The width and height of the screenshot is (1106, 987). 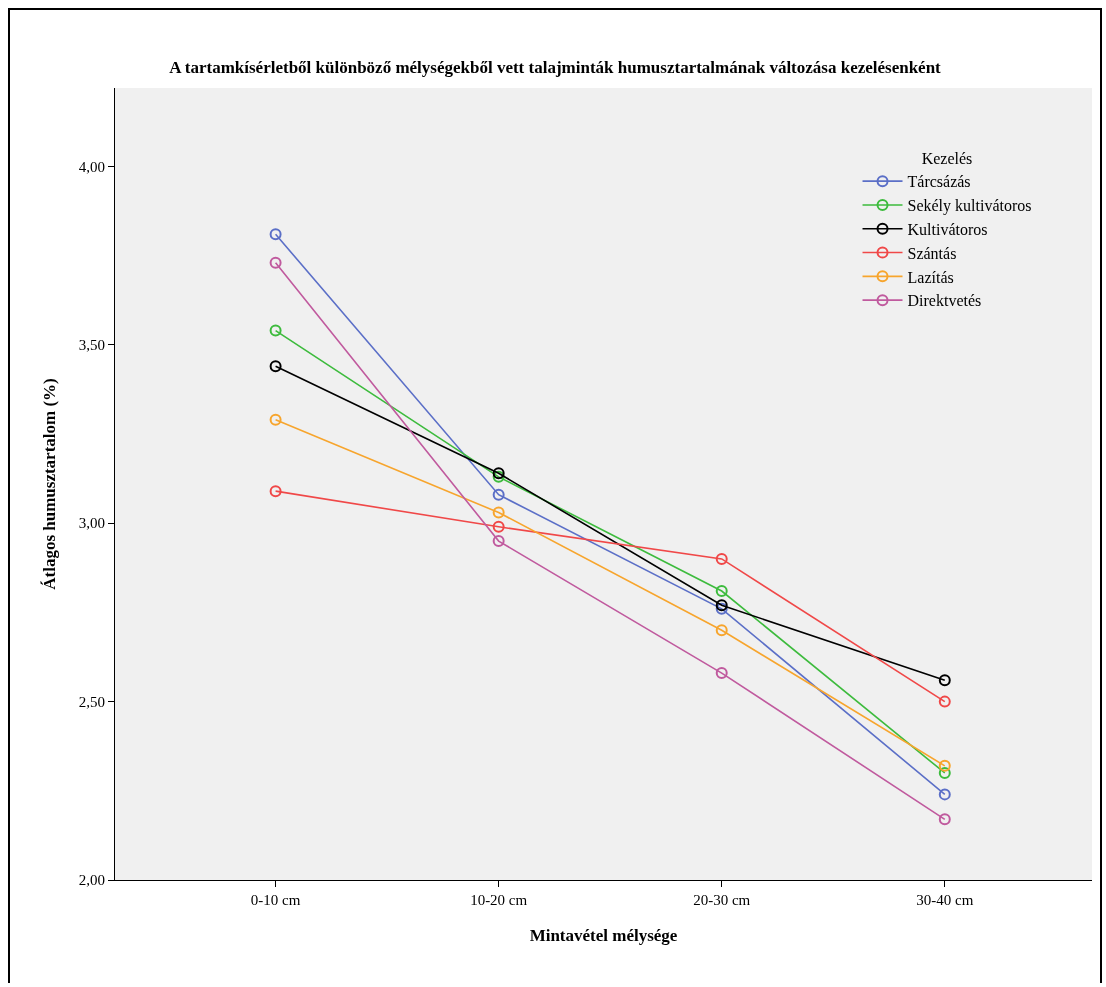 What do you see at coordinates (945, 900) in the screenshot?
I see `x-tick-label: 30-40 cm` at bounding box center [945, 900].